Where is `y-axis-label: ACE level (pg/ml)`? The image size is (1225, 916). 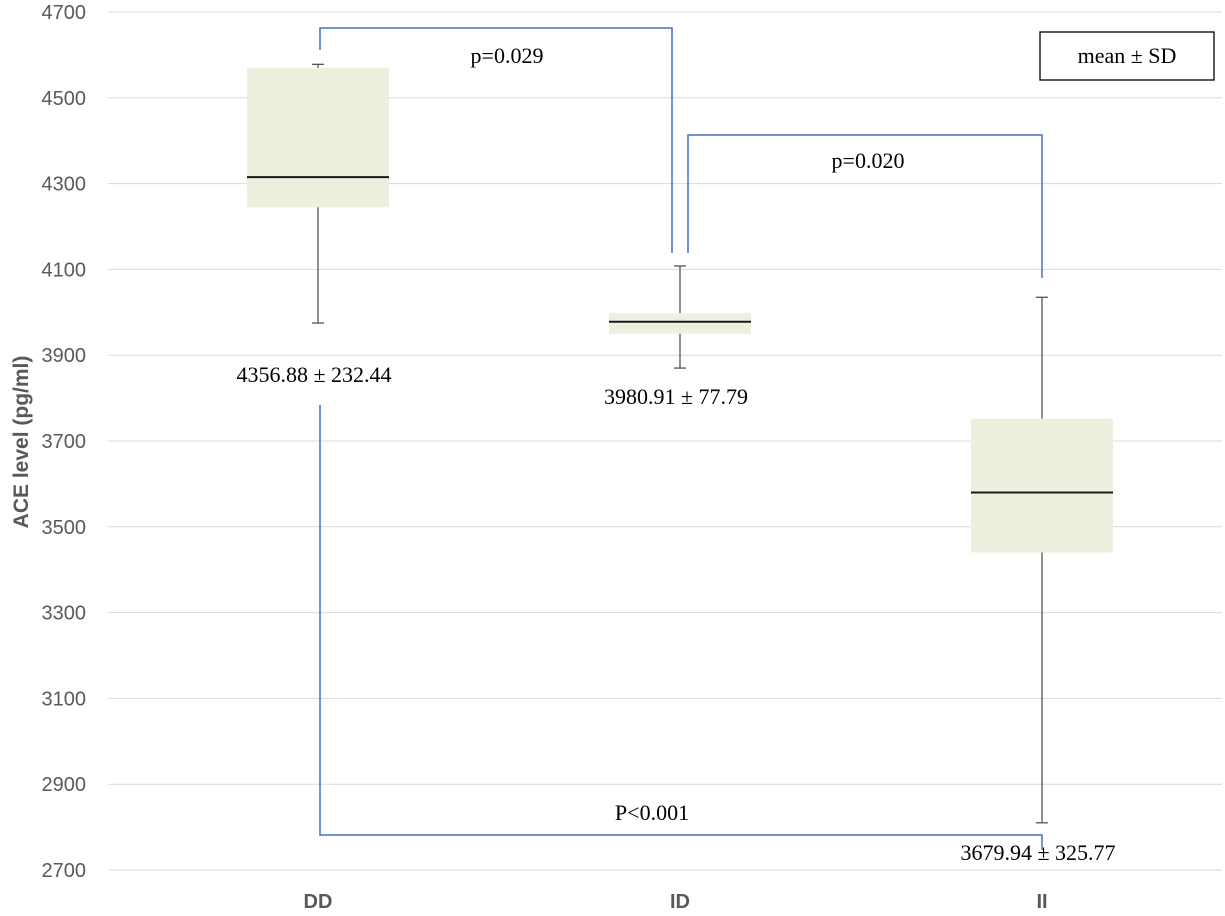 y-axis-label: ACE level (pg/ml) is located at coordinates (21, 442).